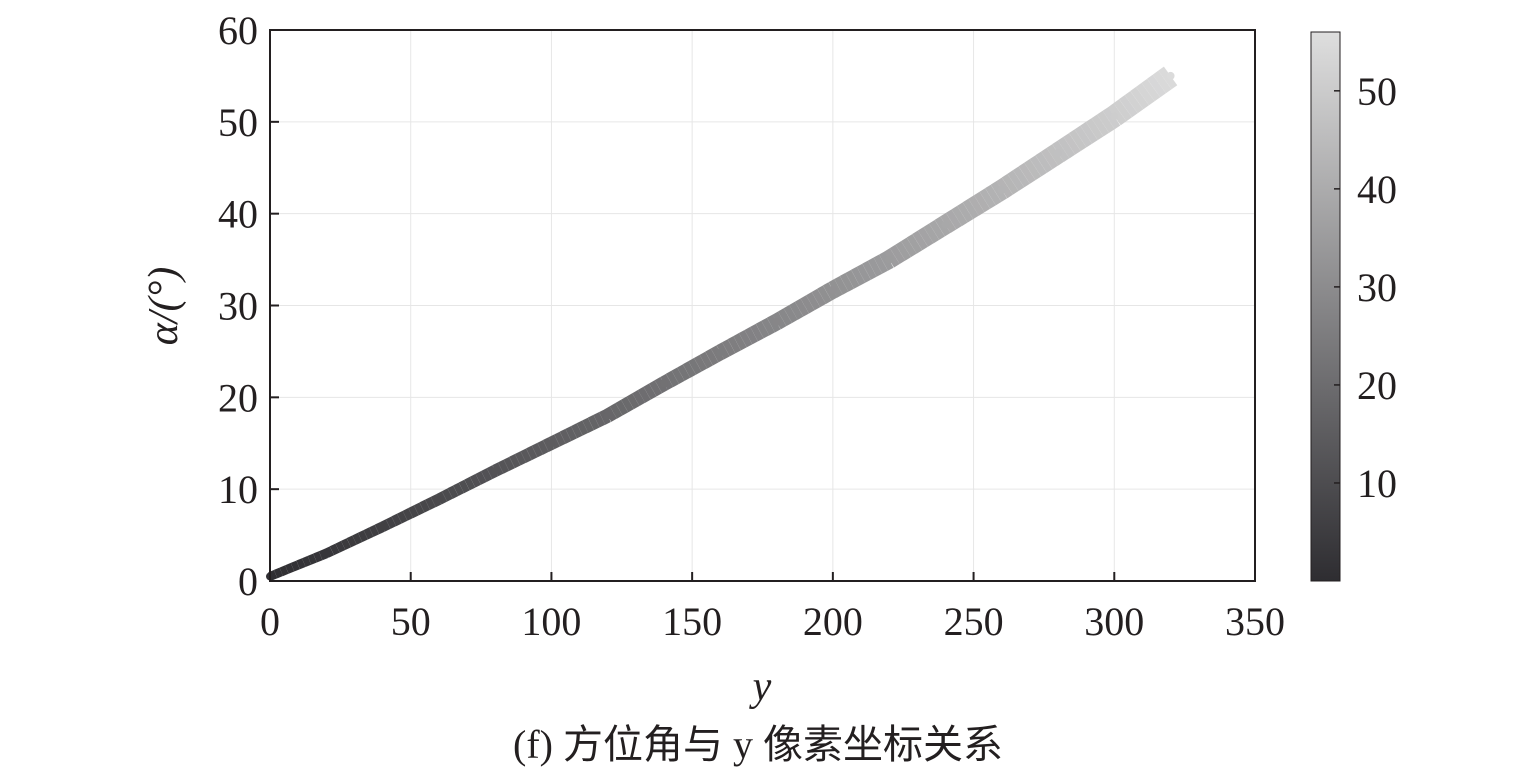 The image size is (1535, 780). I want to click on colorbar-ticks: 10 20 30 40 50, so click(1365, 287).